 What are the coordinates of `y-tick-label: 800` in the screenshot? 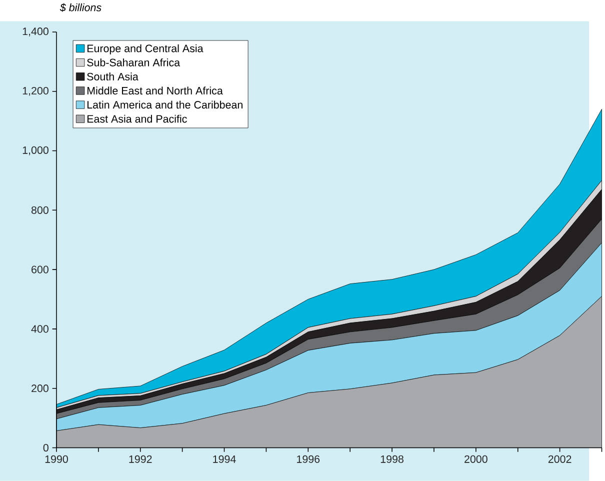 It's located at (39, 210).